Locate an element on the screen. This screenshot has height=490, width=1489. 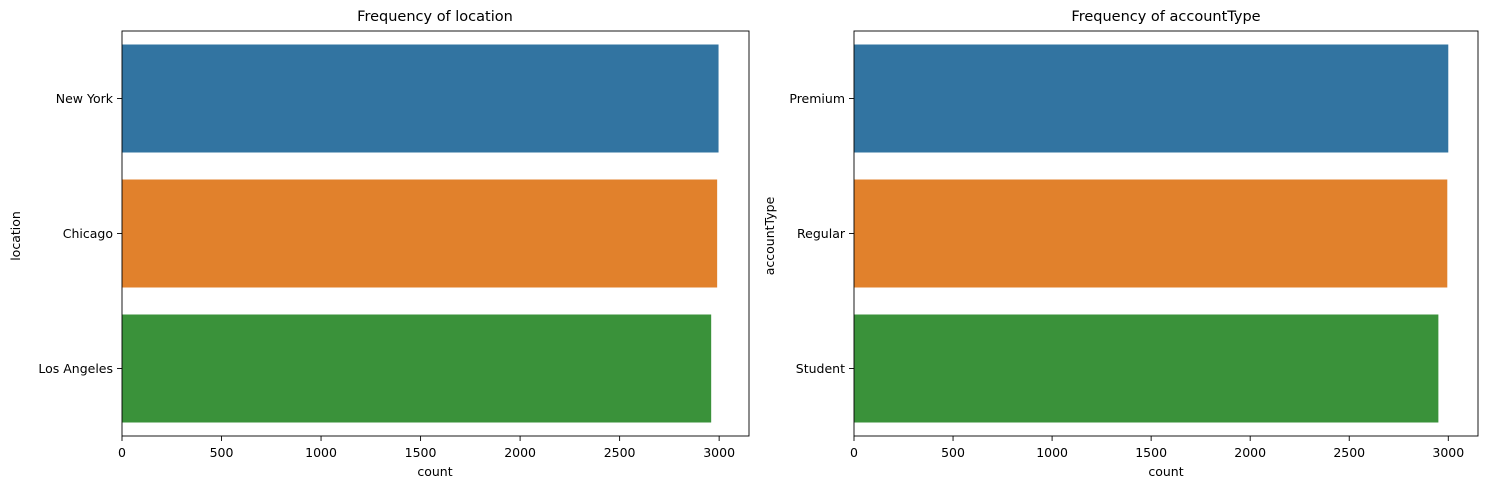
bar-premium is located at coordinates (1151, 98).